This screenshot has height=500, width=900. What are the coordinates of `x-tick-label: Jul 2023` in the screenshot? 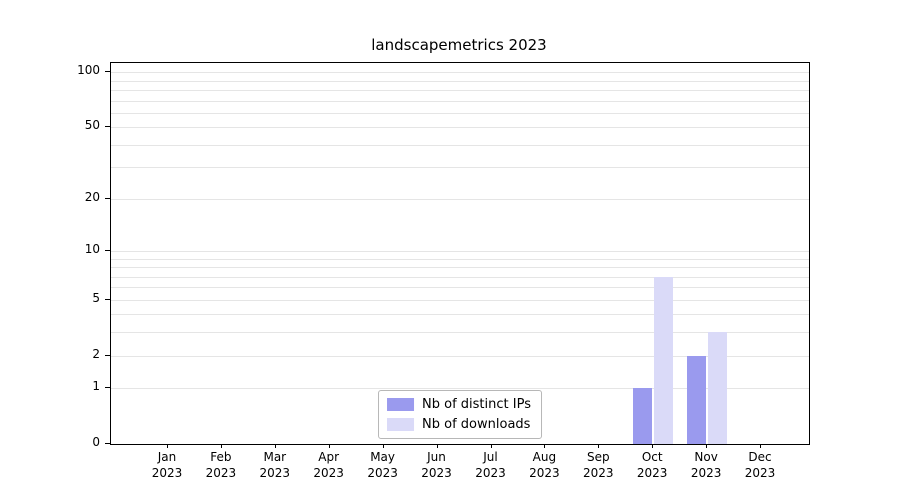 It's located at (490, 465).